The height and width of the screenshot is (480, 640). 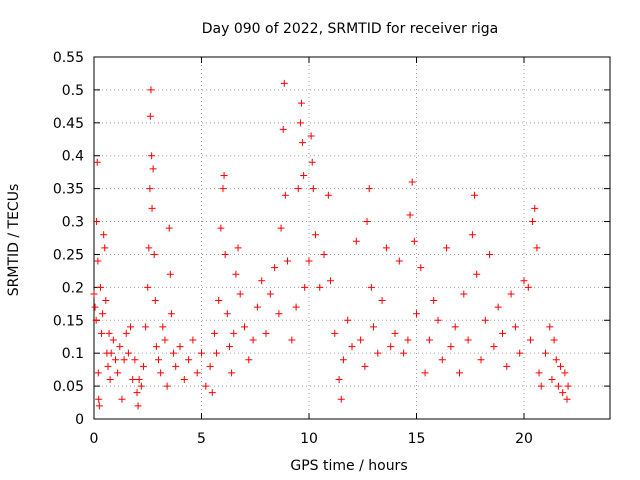 What do you see at coordinates (309, 439) in the screenshot?
I see `x-tick-label: 10` at bounding box center [309, 439].